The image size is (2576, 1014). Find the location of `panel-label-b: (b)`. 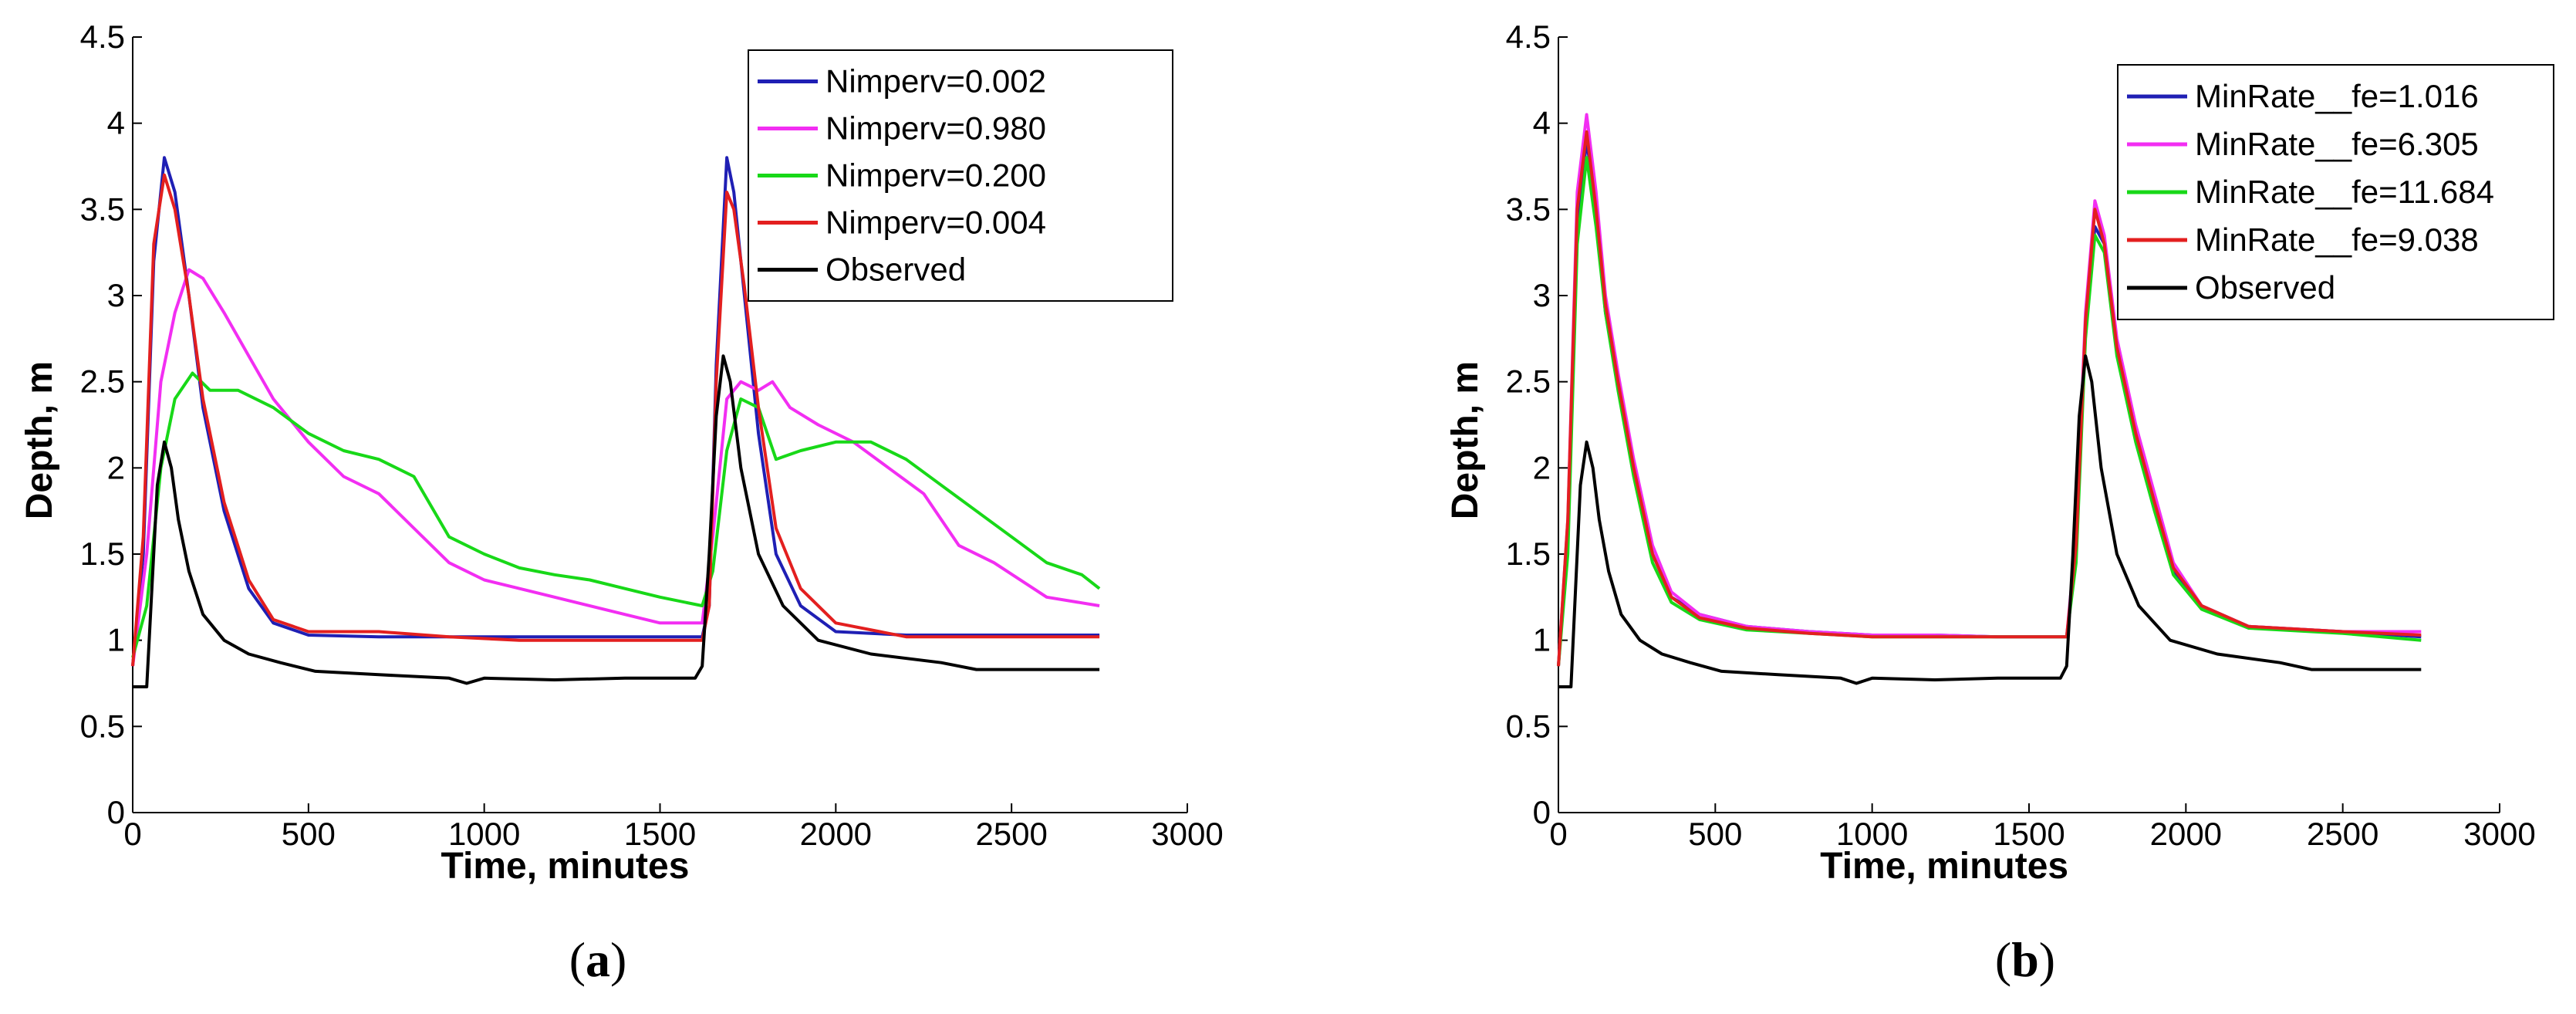

panel-label-b: (b) is located at coordinates (2025, 959).